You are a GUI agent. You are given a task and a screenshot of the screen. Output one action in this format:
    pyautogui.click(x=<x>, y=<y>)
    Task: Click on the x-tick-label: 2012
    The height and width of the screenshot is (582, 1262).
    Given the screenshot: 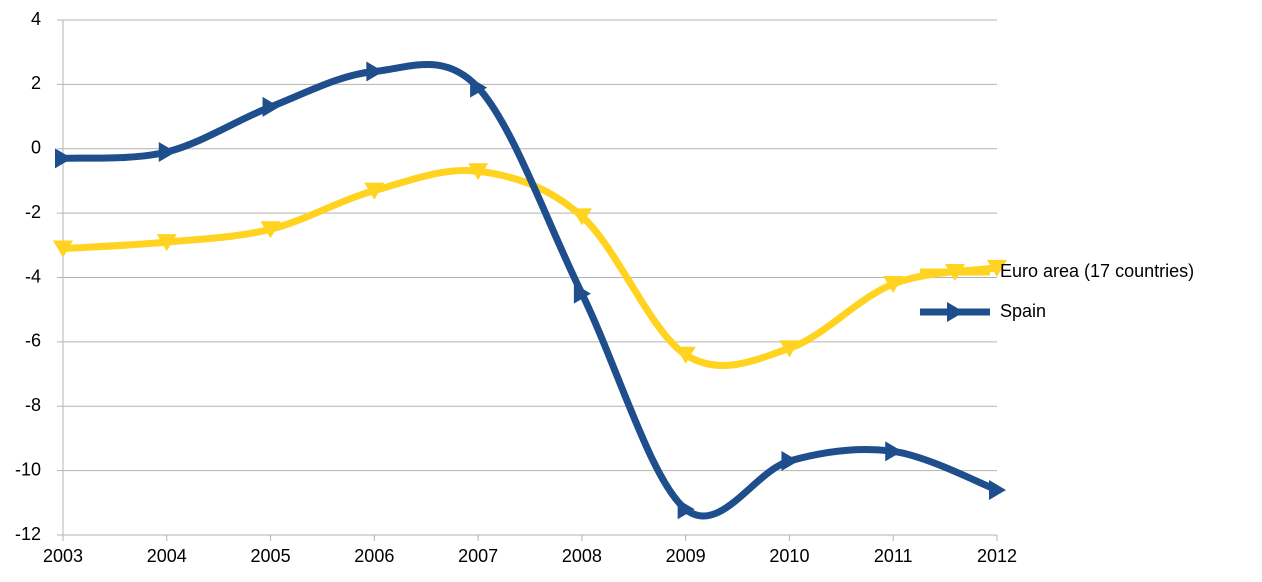 What is the action you would take?
    pyautogui.click(x=997, y=556)
    